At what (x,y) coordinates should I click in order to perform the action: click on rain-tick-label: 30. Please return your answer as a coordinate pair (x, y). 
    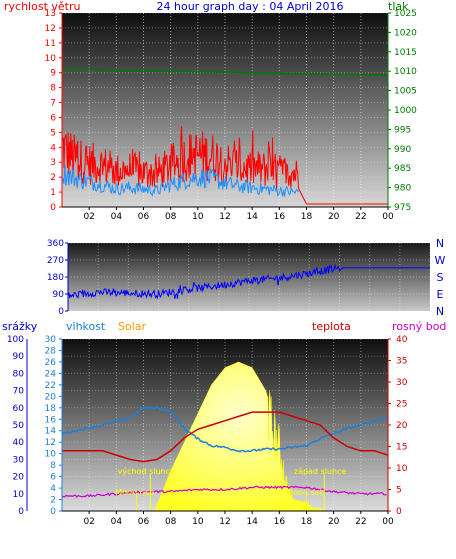
    Looking at the image, I should click on (19, 460).